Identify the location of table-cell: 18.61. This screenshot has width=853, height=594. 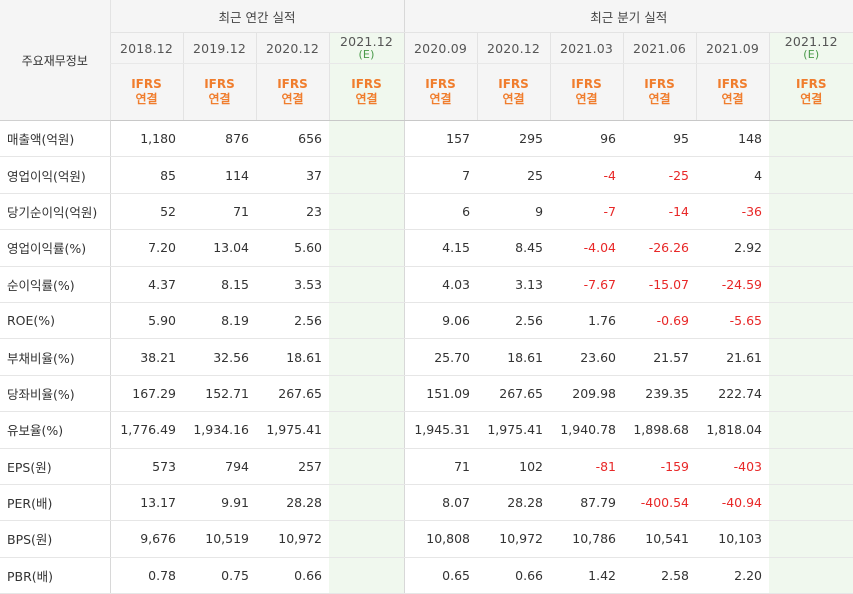
(292, 357).